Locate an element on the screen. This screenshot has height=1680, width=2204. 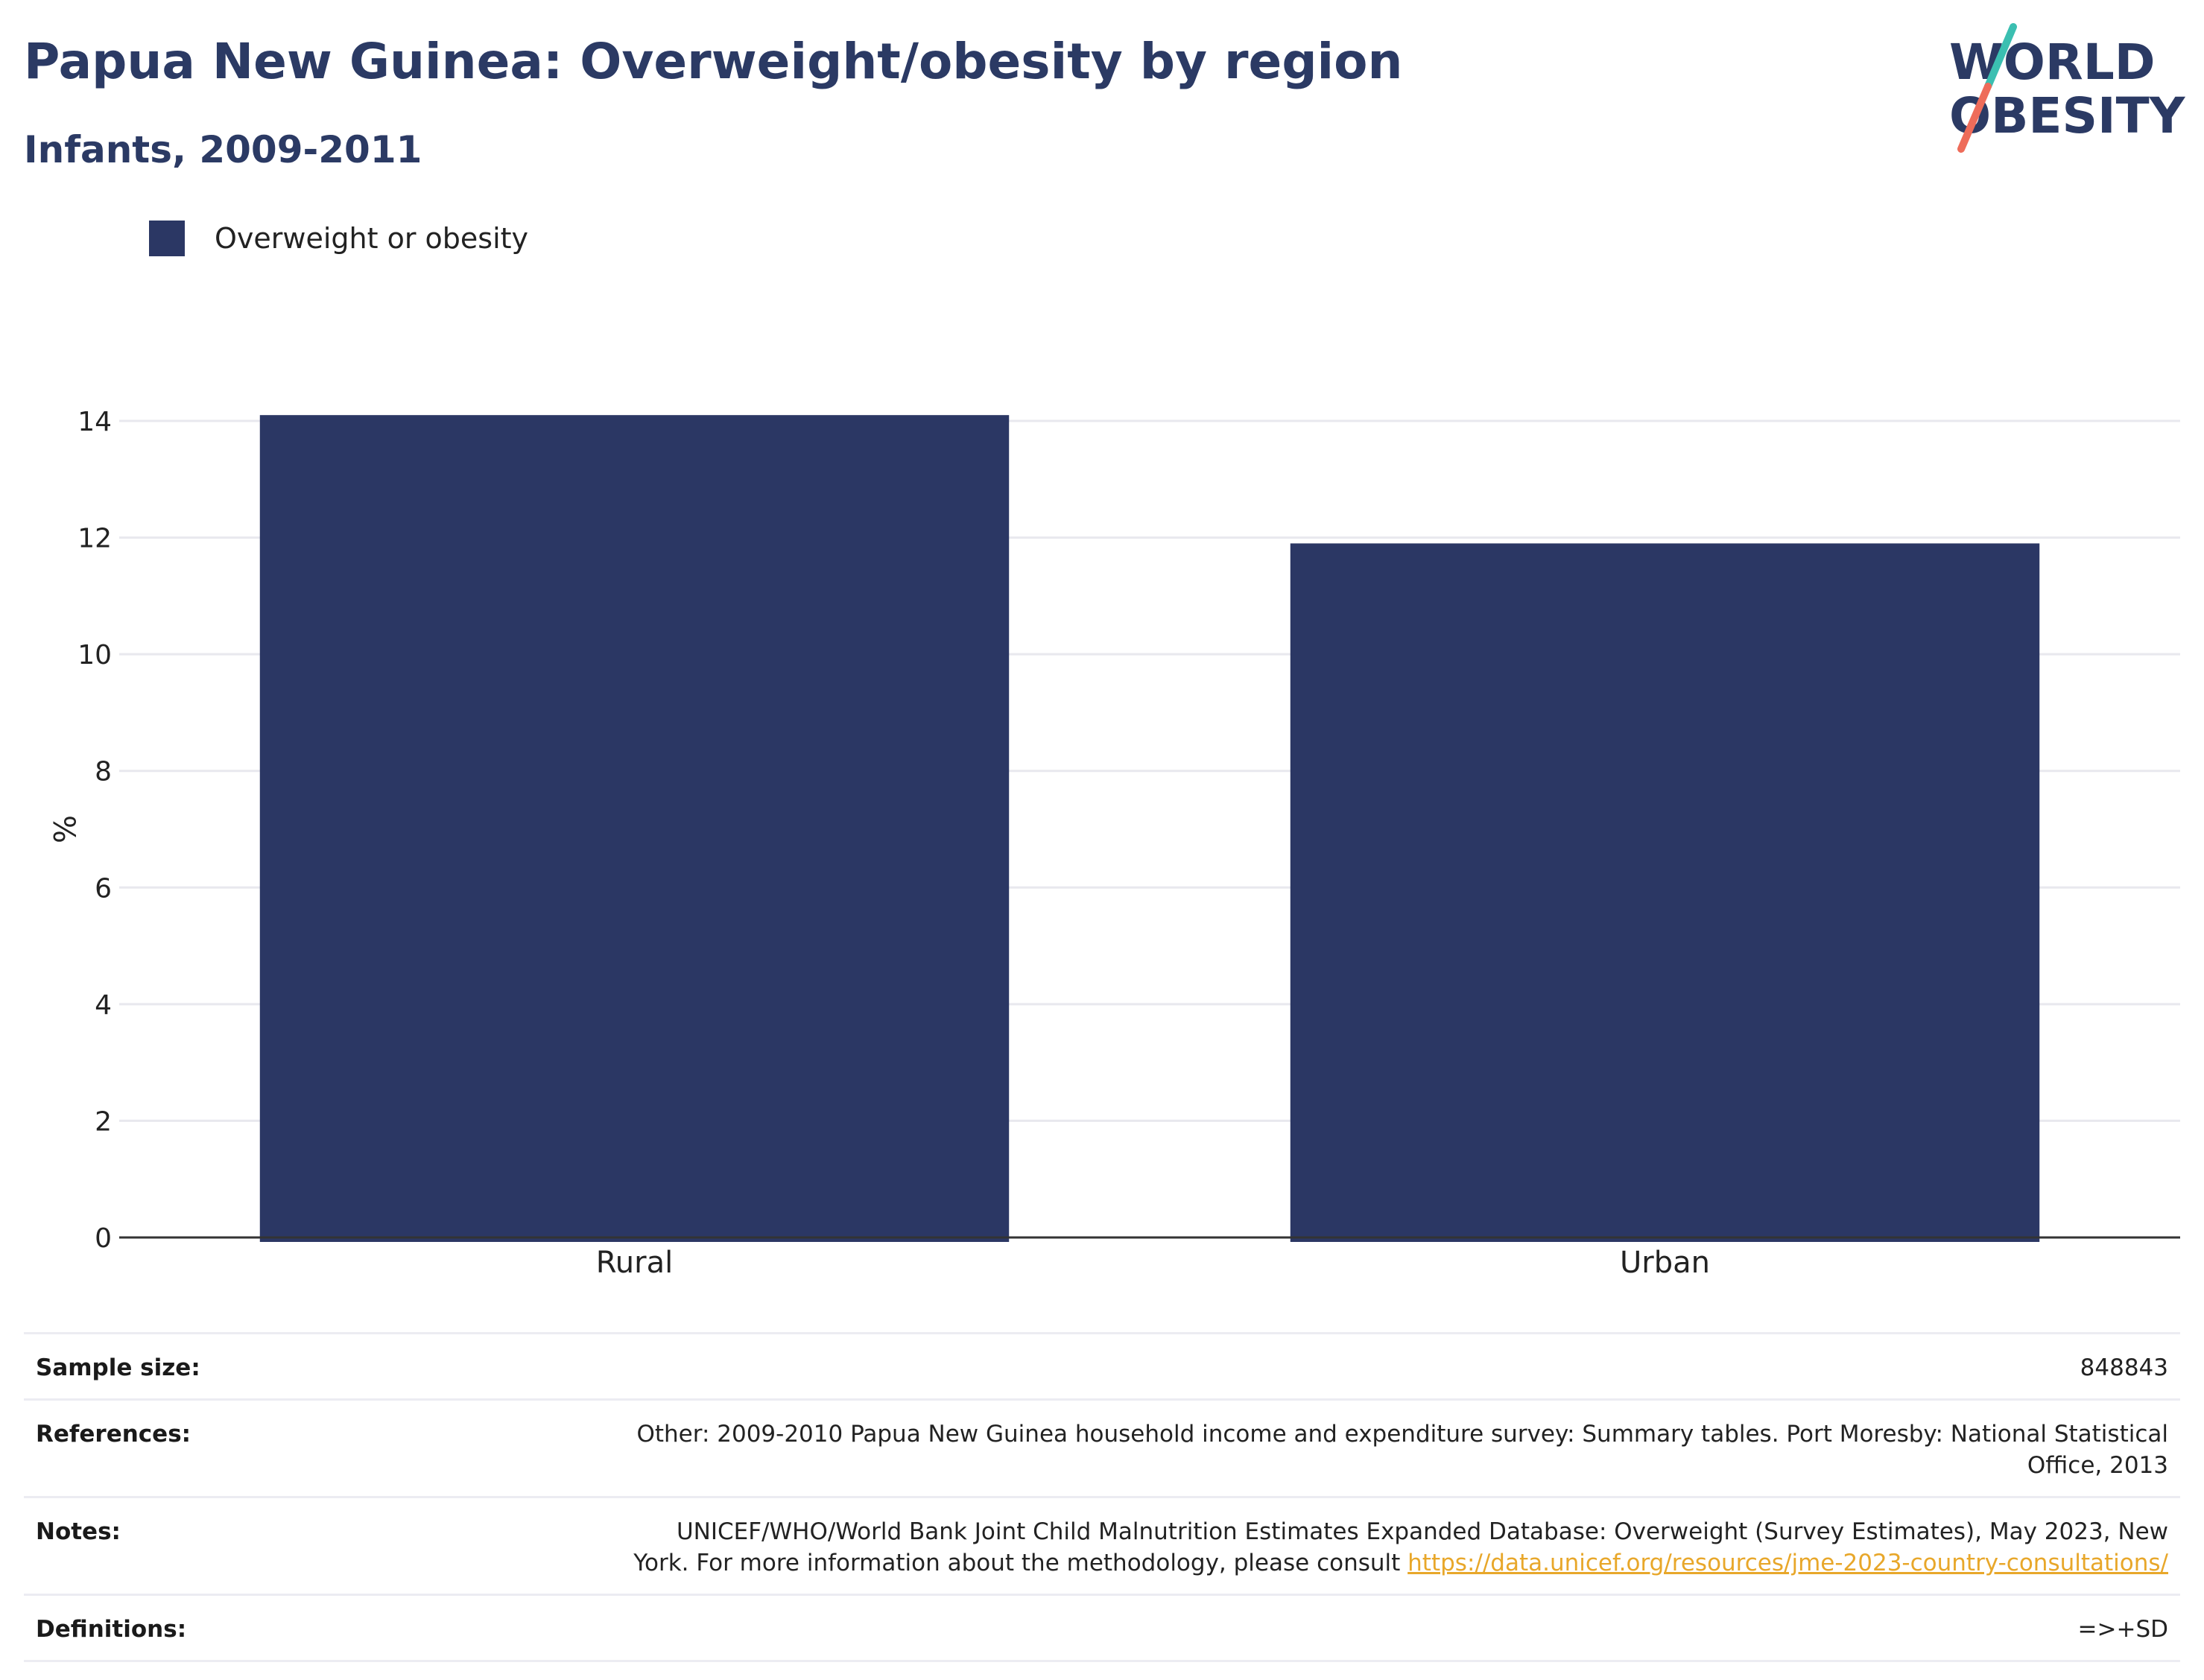
world-obesity-logo: WORLD OBESITY is located at coordinates (2067, 88).